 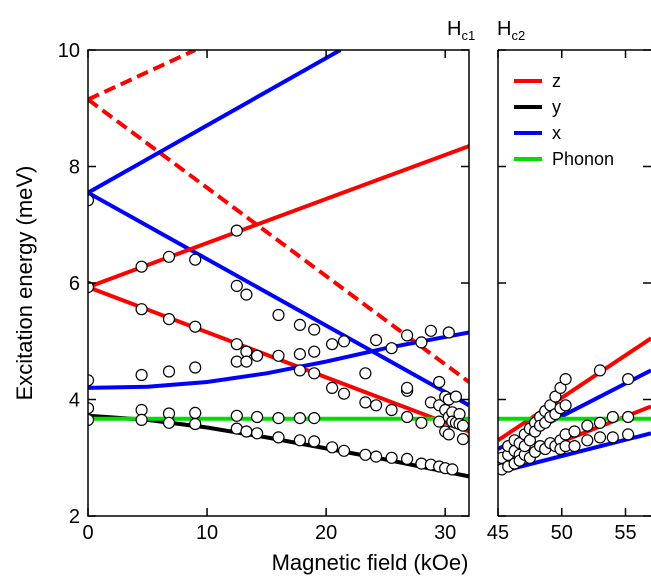 What do you see at coordinates (74, 284) in the screenshot?
I see `y-tick-label: 6` at bounding box center [74, 284].